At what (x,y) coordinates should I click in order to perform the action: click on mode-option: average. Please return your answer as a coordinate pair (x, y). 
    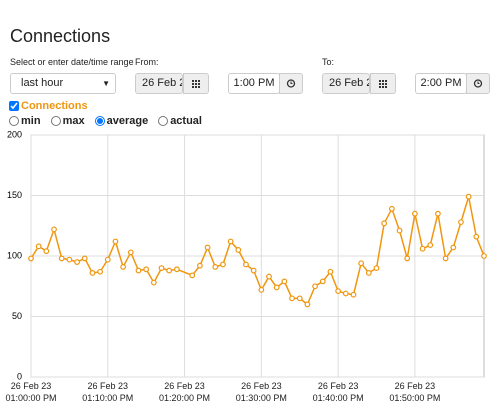
    Looking at the image, I should click on (121, 121).